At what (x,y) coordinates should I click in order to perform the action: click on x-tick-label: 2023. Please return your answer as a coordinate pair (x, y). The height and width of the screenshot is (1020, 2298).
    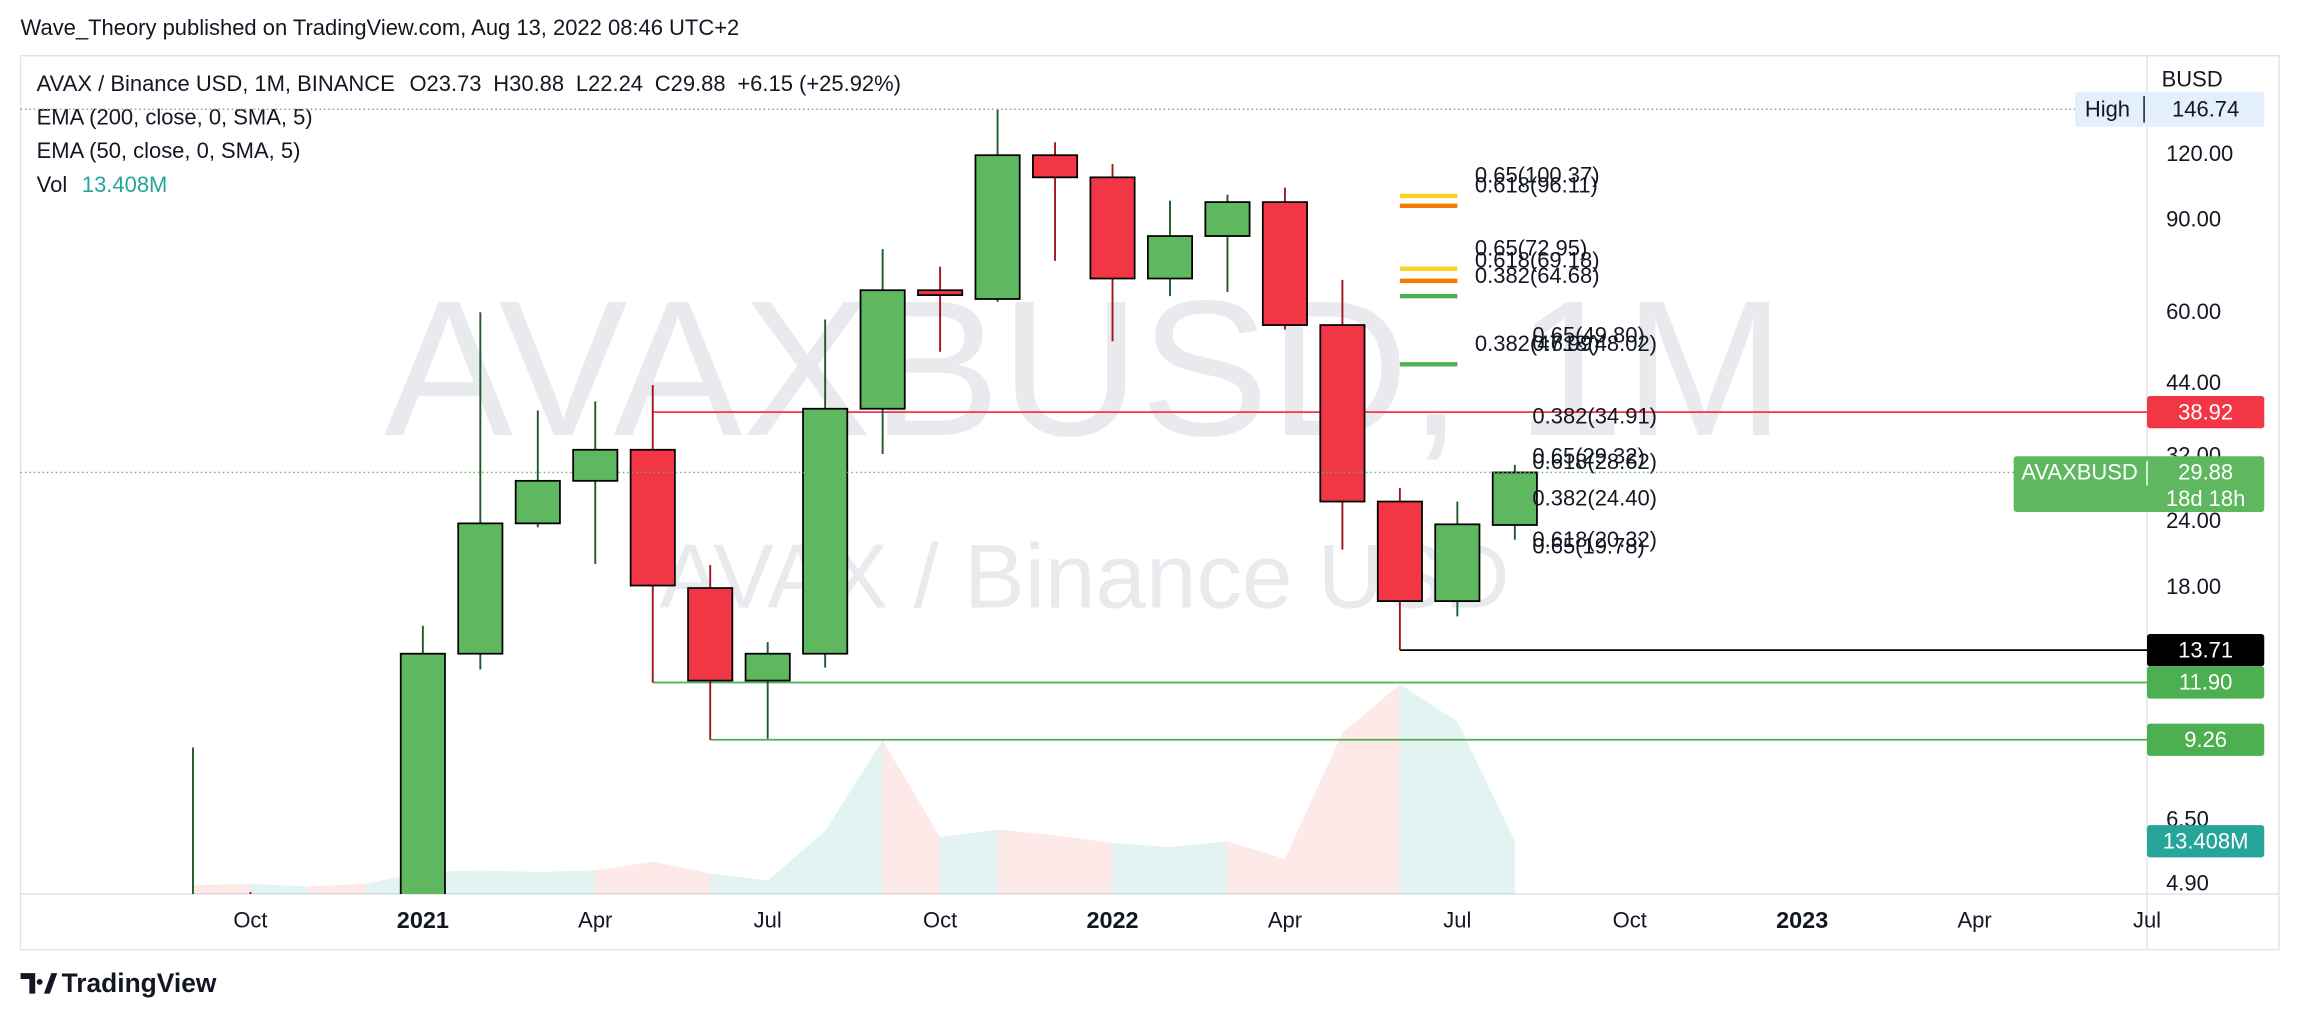
    Looking at the image, I should click on (1802, 920).